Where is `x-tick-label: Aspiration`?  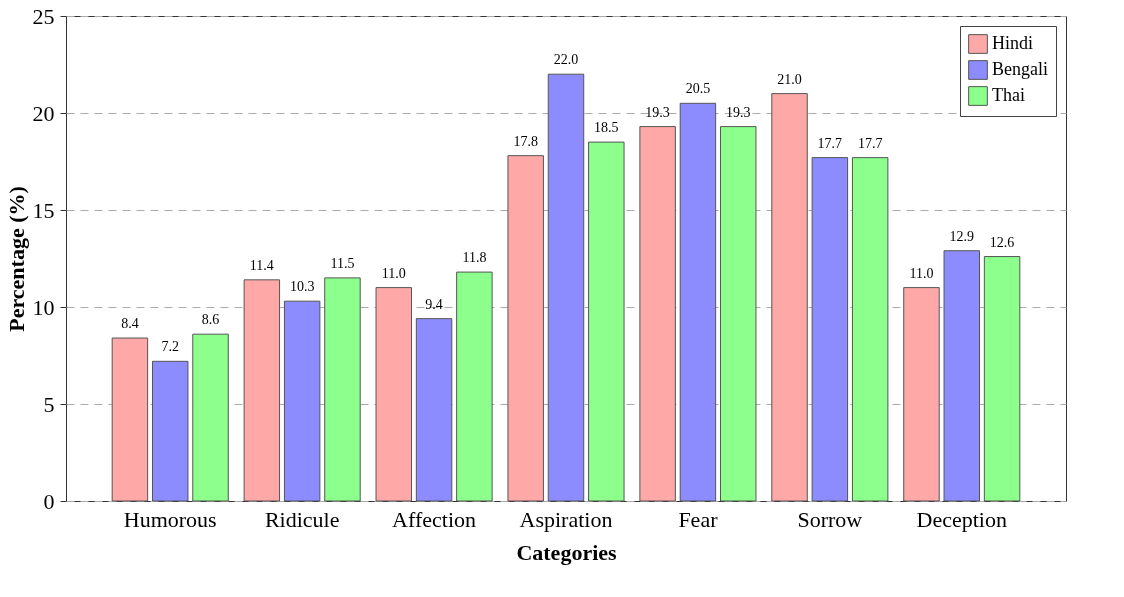
x-tick-label: Aspiration is located at coordinates (566, 519).